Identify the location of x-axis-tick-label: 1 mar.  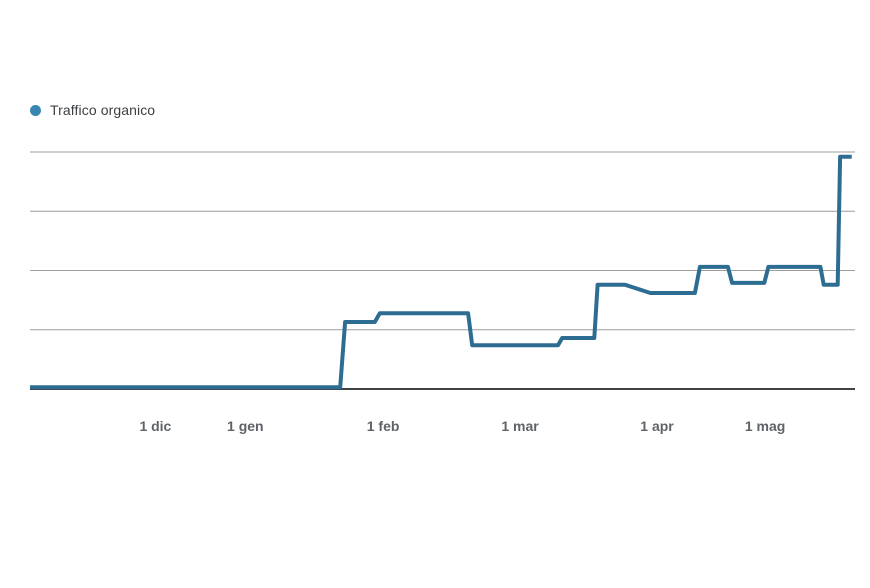
(520, 426).